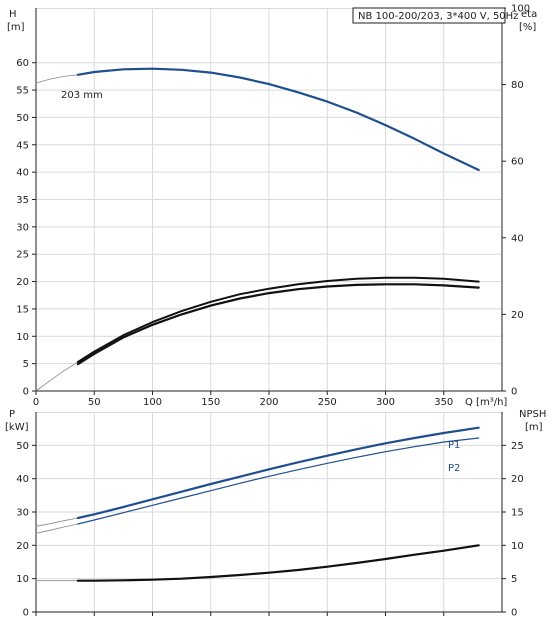  Describe the element at coordinates (36, 402) in the screenshot. I see `top-x-tick-label-0: 0` at that location.